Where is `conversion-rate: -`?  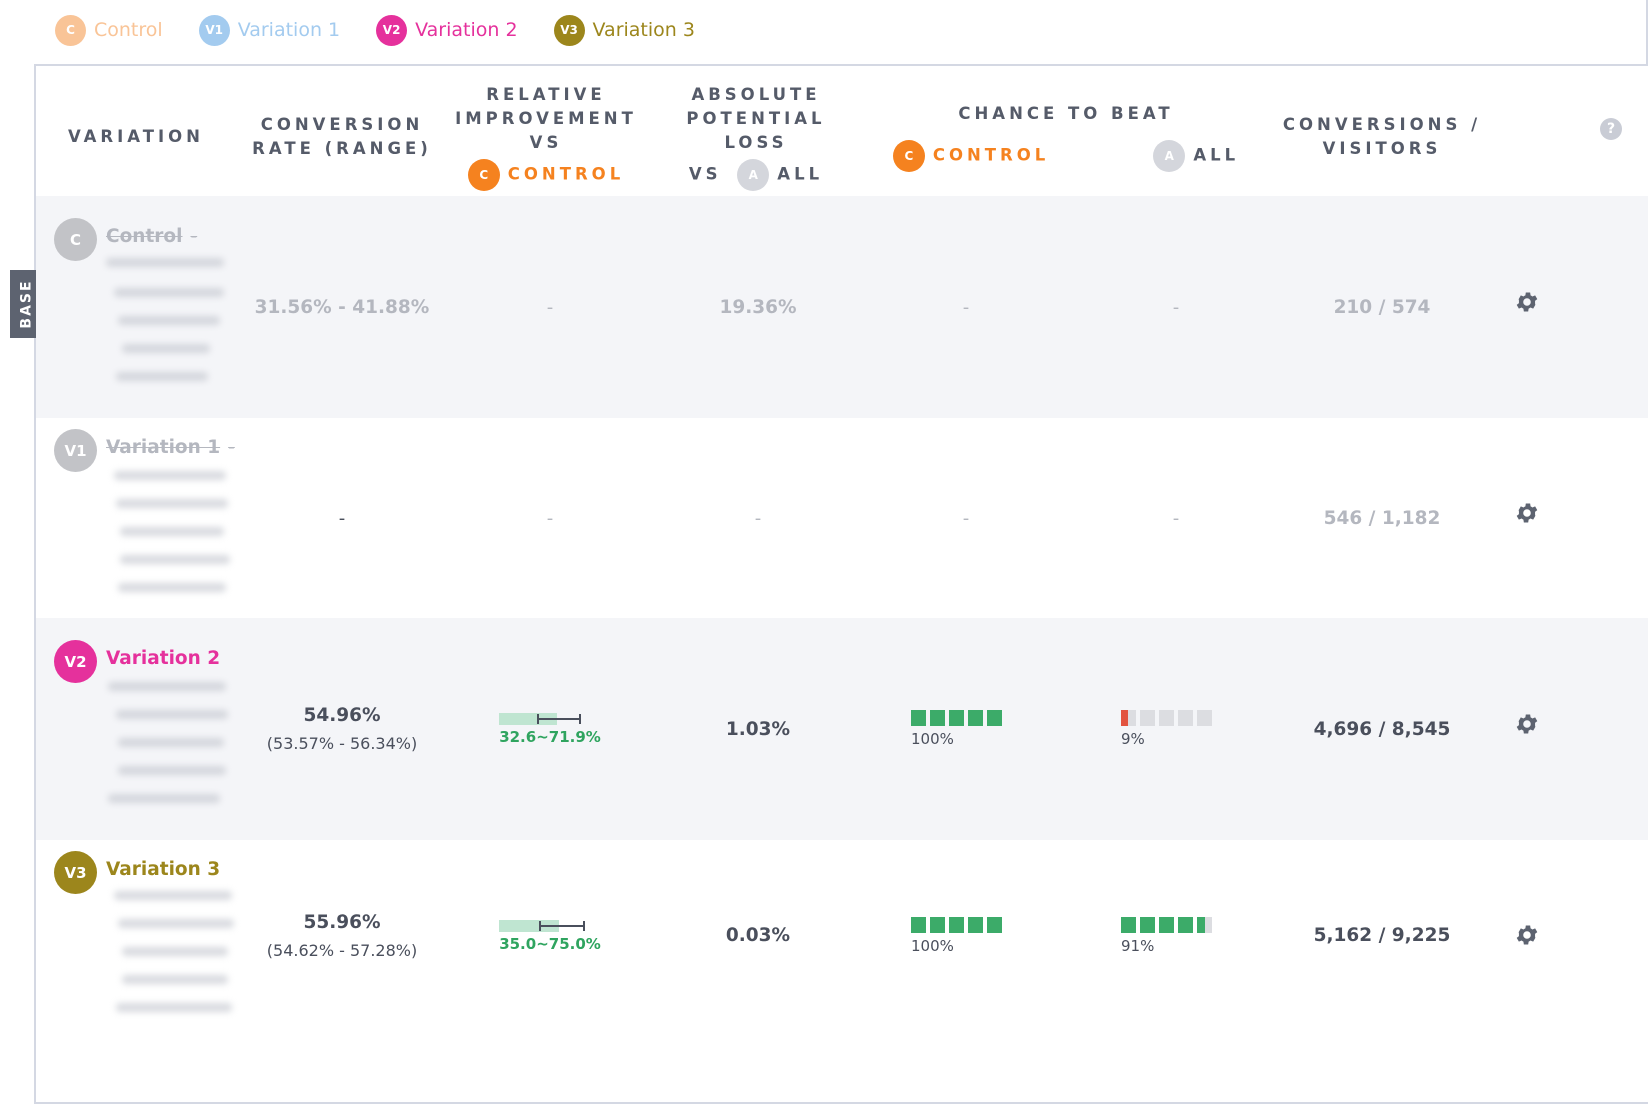
conversion-rate: - is located at coordinates (342, 518).